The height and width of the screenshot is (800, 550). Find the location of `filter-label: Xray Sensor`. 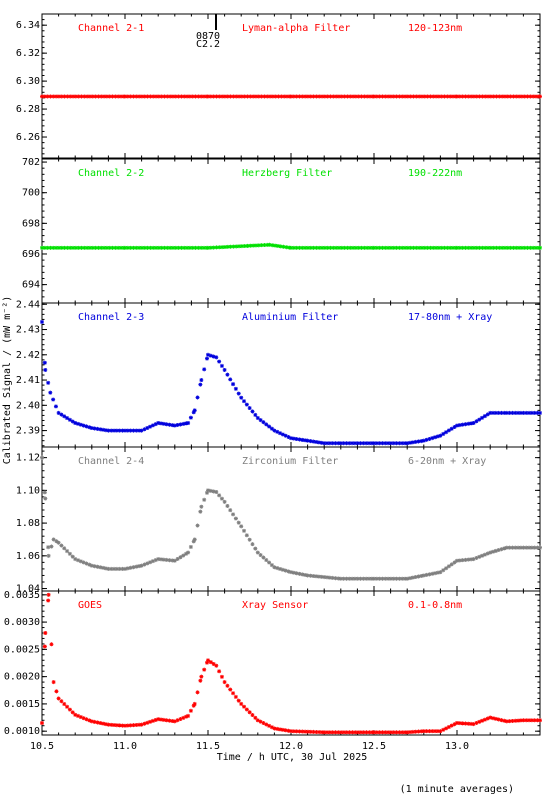

filter-label: Xray Sensor is located at coordinates (275, 605).